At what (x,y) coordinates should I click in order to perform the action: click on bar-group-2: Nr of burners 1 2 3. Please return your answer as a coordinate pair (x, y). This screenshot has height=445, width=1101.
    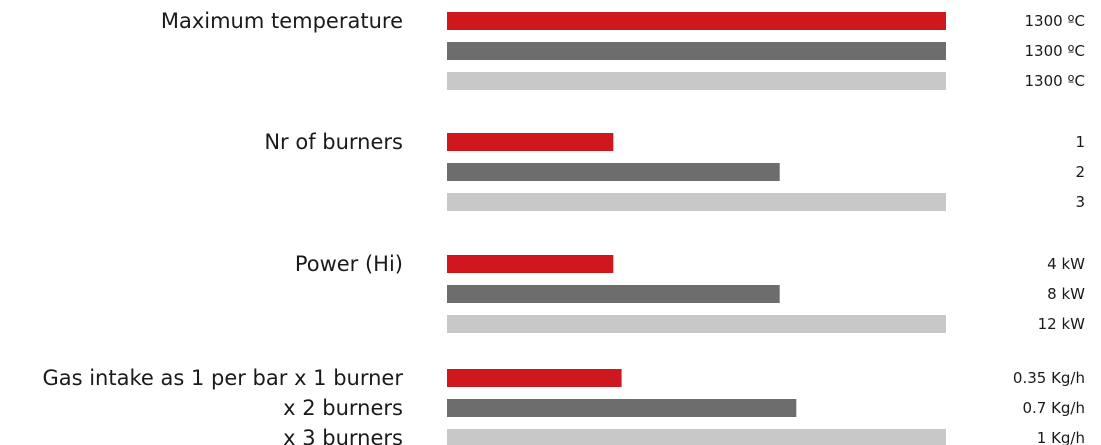
    Looking at the image, I should click on (674, 170).